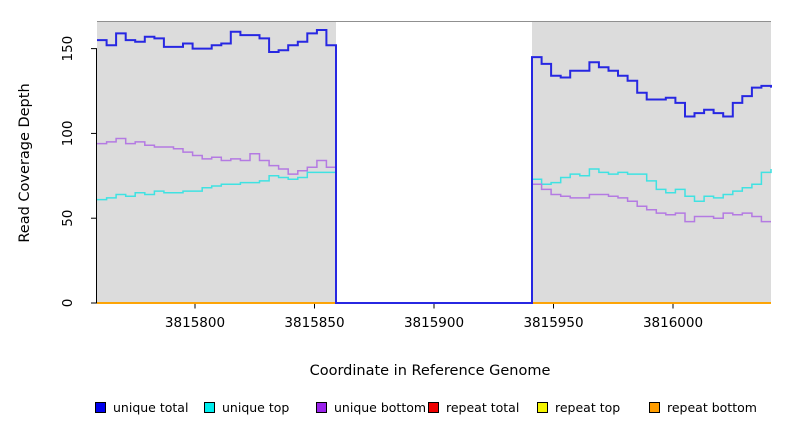 This screenshot has width=792, height=432. What do you see at coordinates (314, 323) in the screenshot?
I see `x-tick-label: 3815850` at bounding box center [314, 323].